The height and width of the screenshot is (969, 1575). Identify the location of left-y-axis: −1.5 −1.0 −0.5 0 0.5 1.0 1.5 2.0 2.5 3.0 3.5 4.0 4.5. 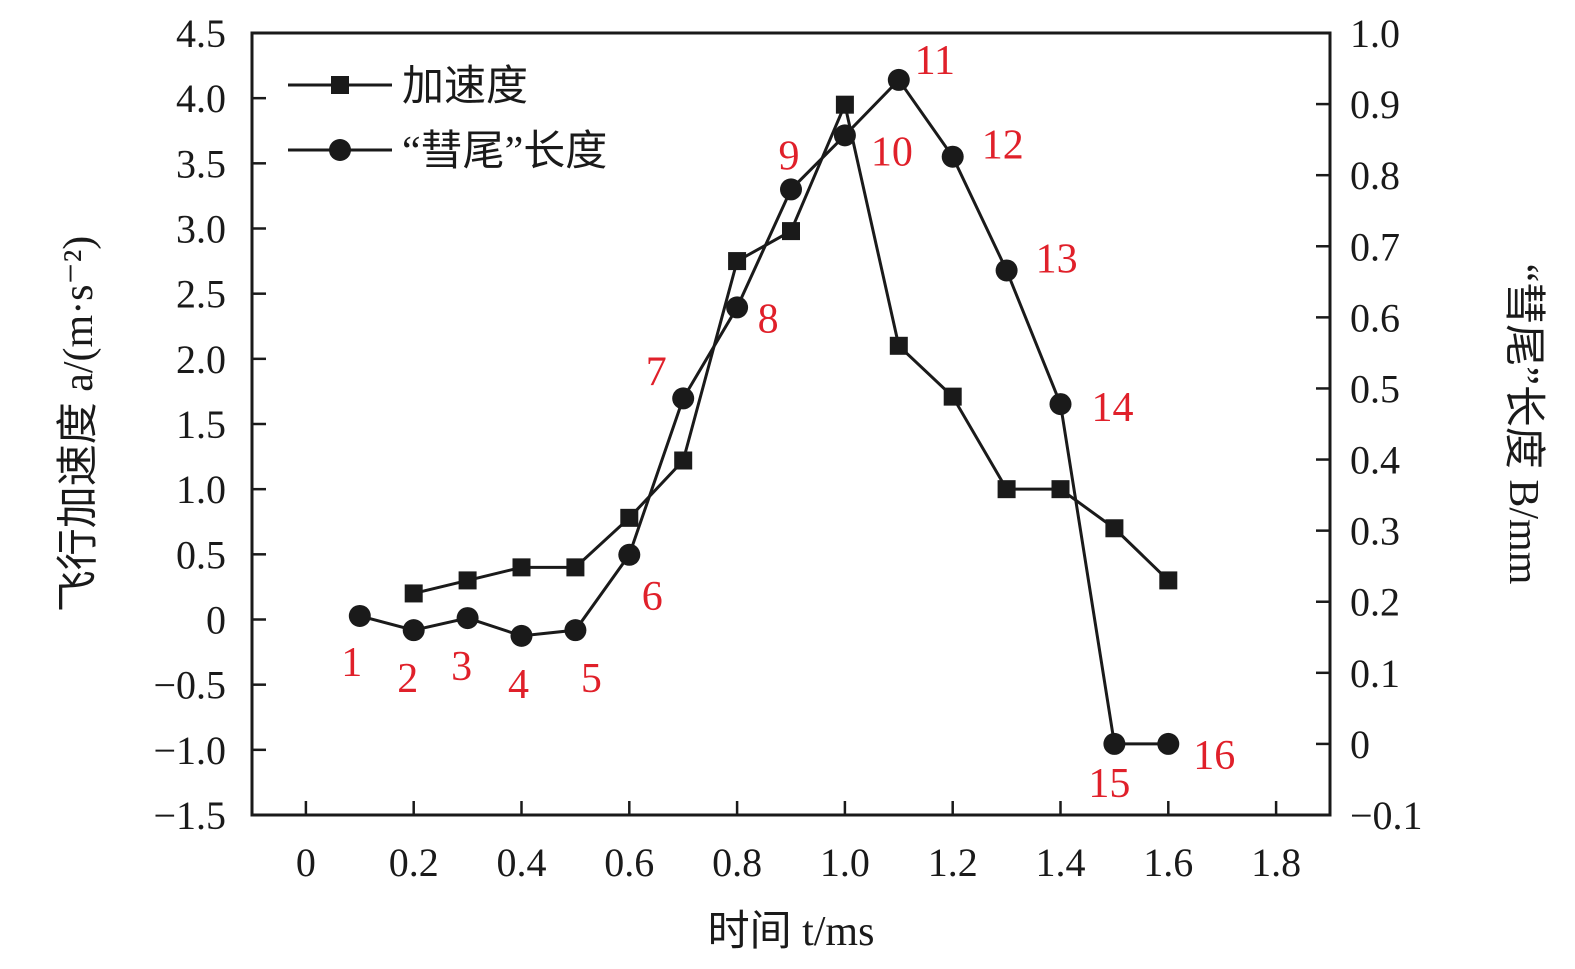
(209, 424).